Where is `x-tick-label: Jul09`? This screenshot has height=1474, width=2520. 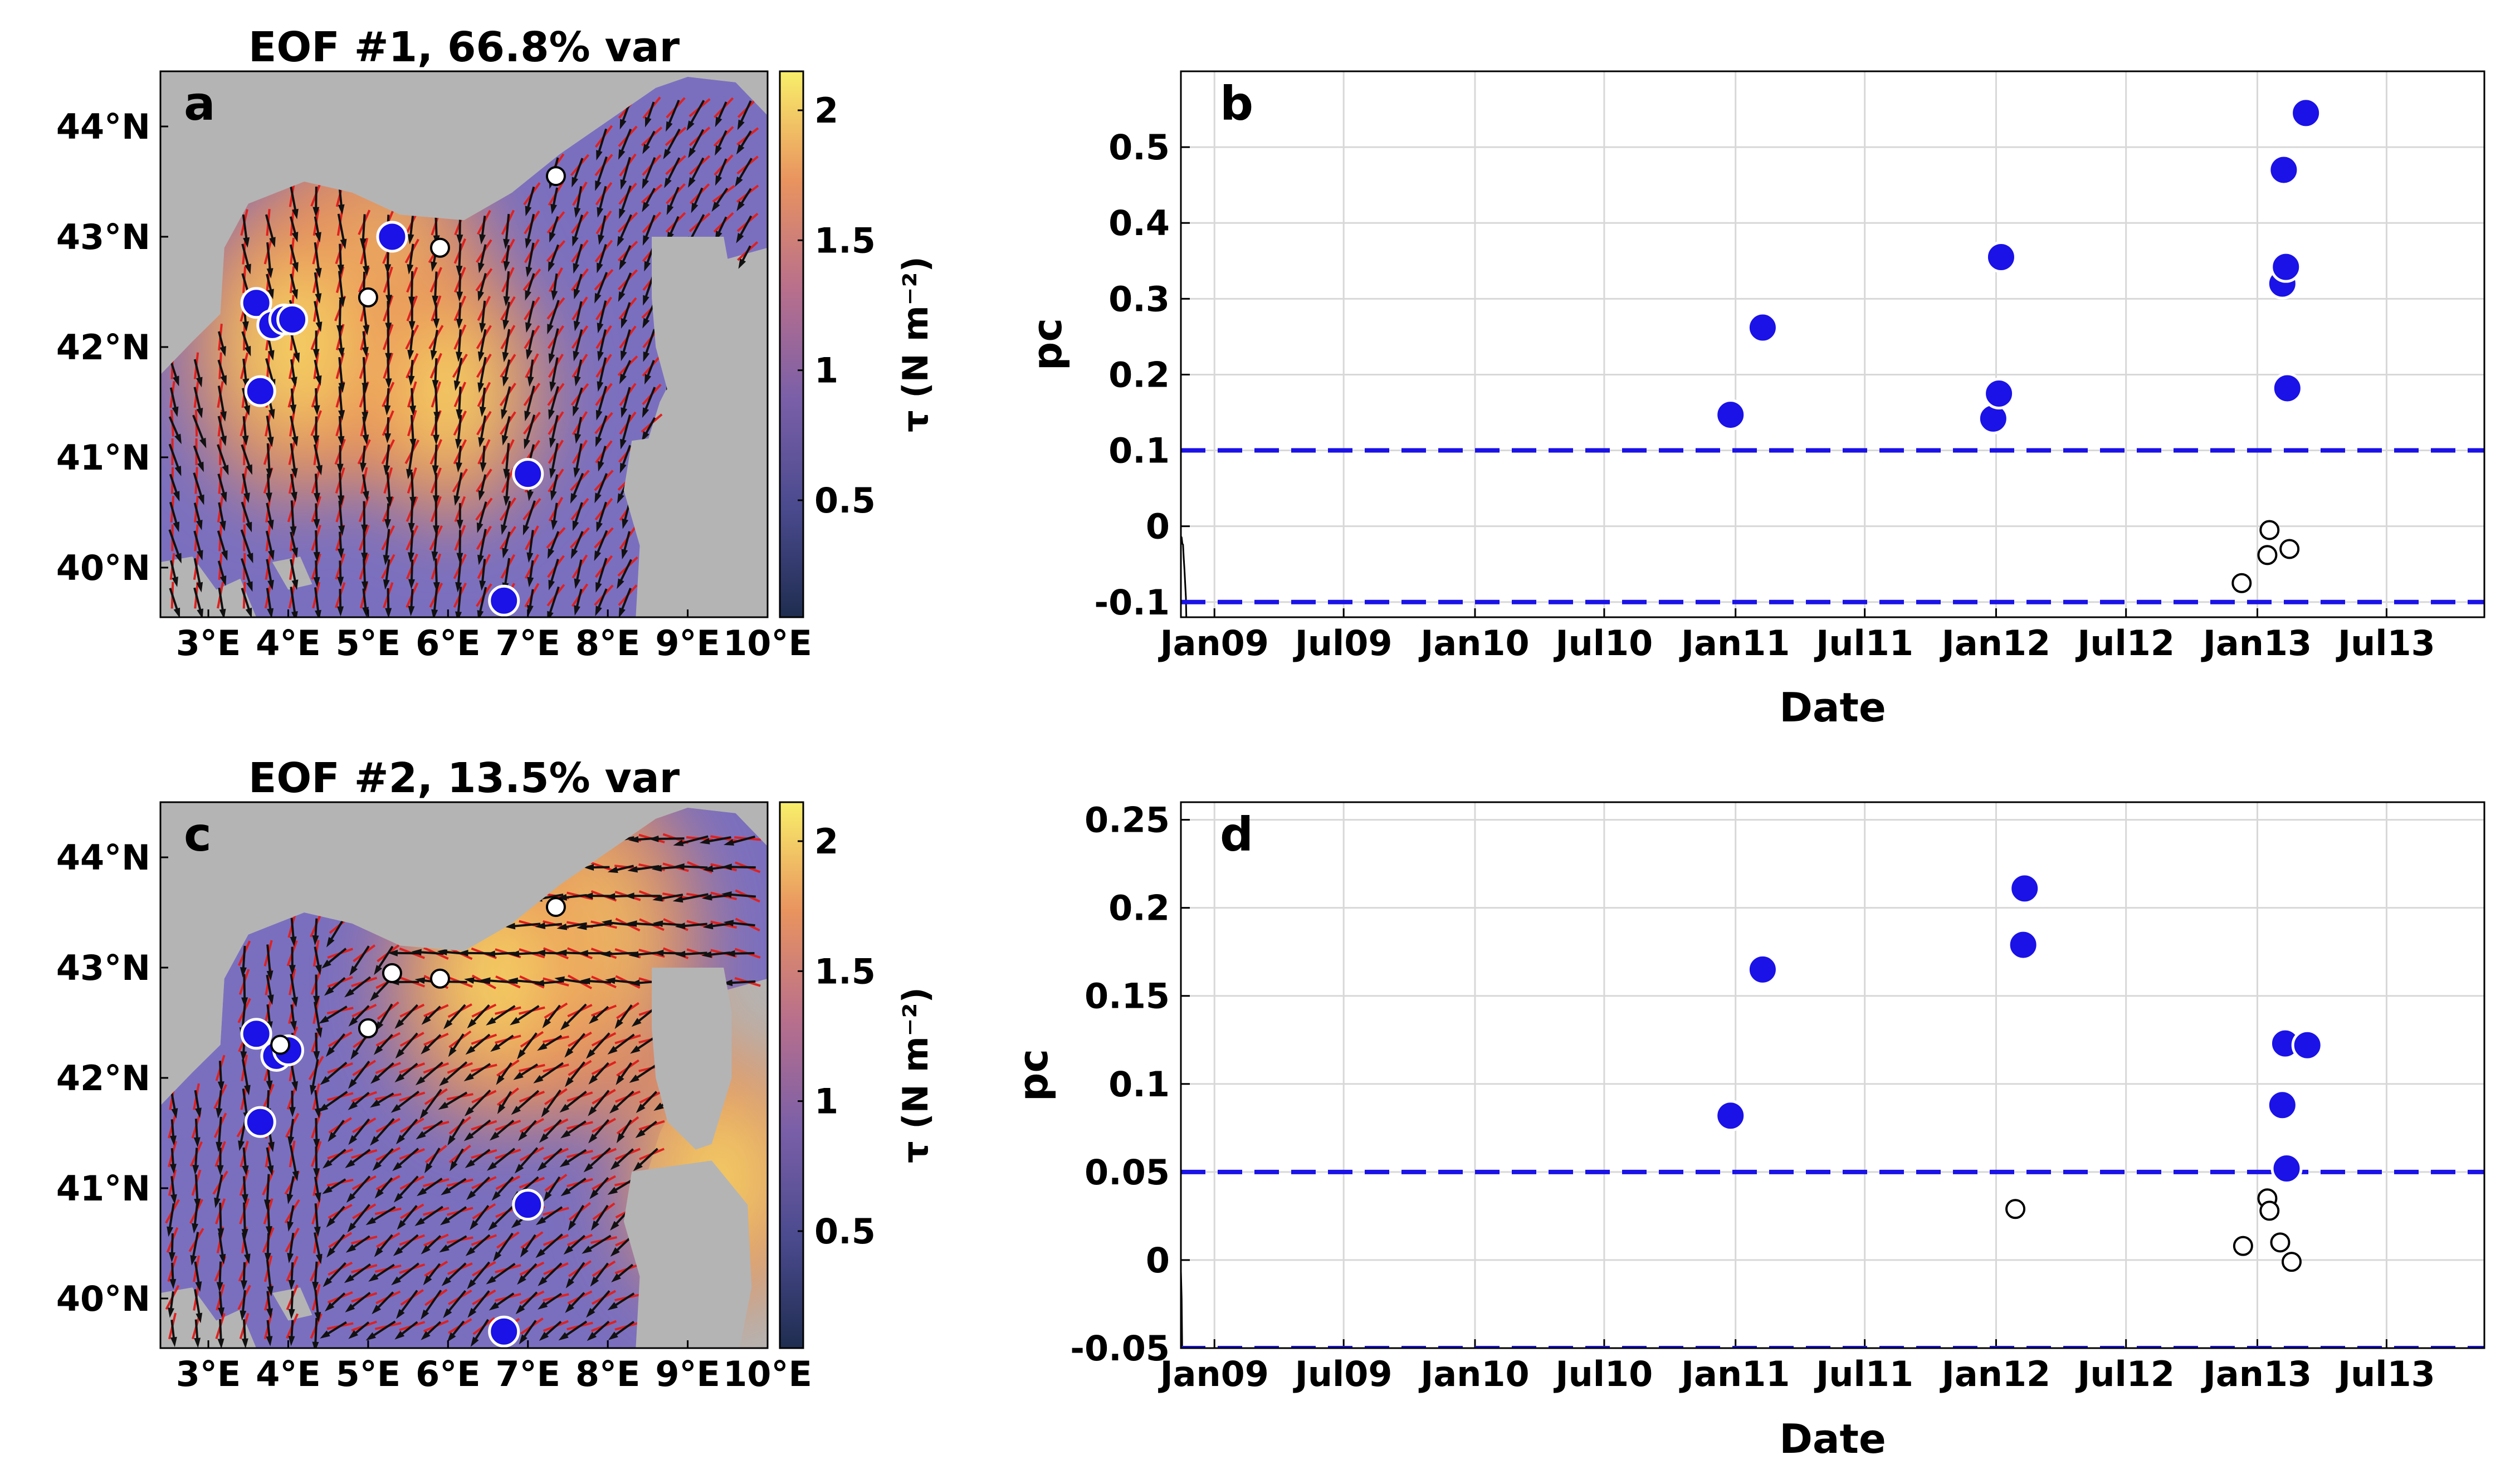 x-tick-label: Jul09 is located at coordinates (1343, 643).